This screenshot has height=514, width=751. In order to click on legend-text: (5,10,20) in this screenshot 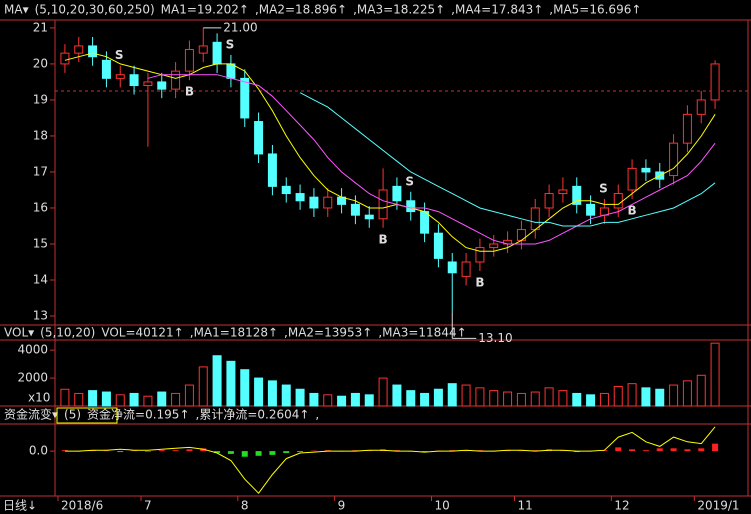, I will do `click(67, 333)`.